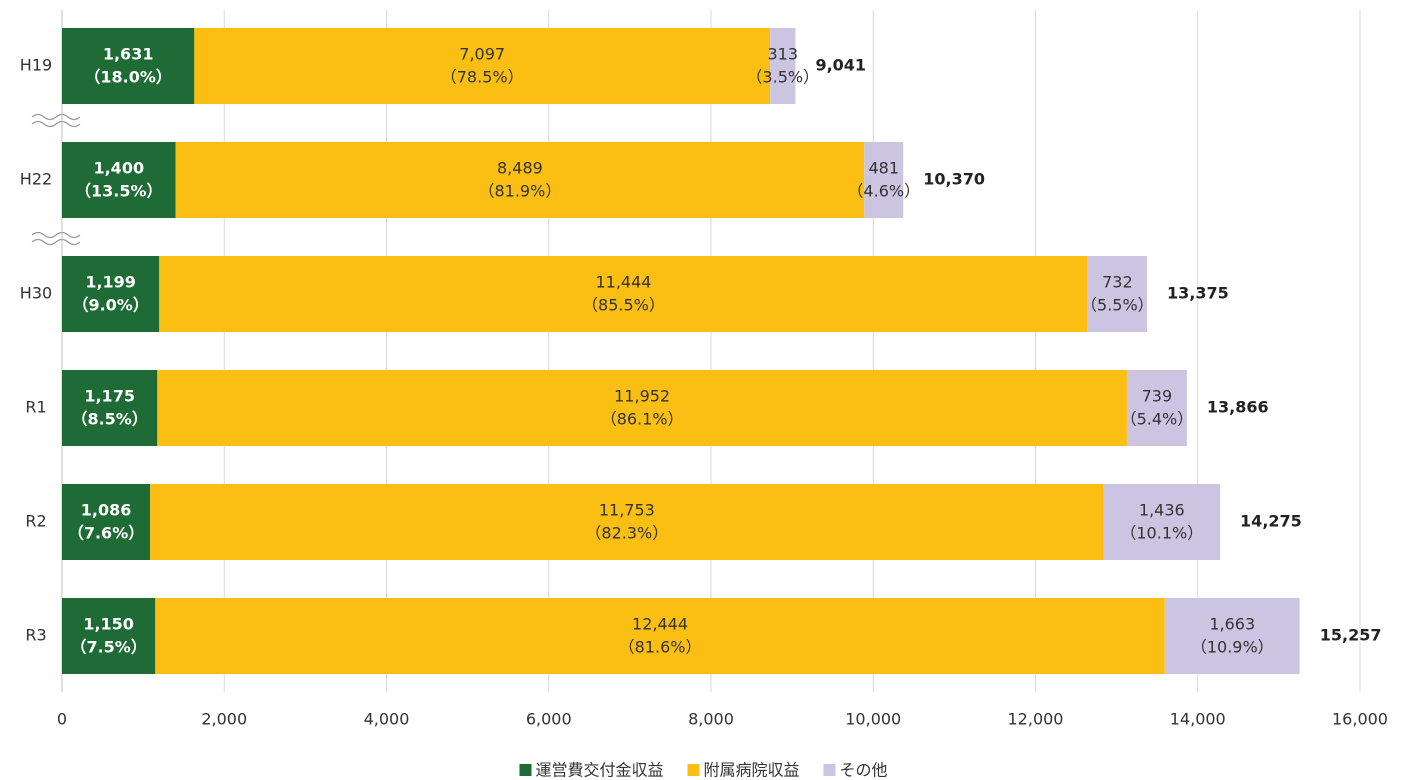  What do you see at coordinates (224, 719) in the screenshot?
I see `x-tick-label: 2,000` at bounding box center [224, 719].